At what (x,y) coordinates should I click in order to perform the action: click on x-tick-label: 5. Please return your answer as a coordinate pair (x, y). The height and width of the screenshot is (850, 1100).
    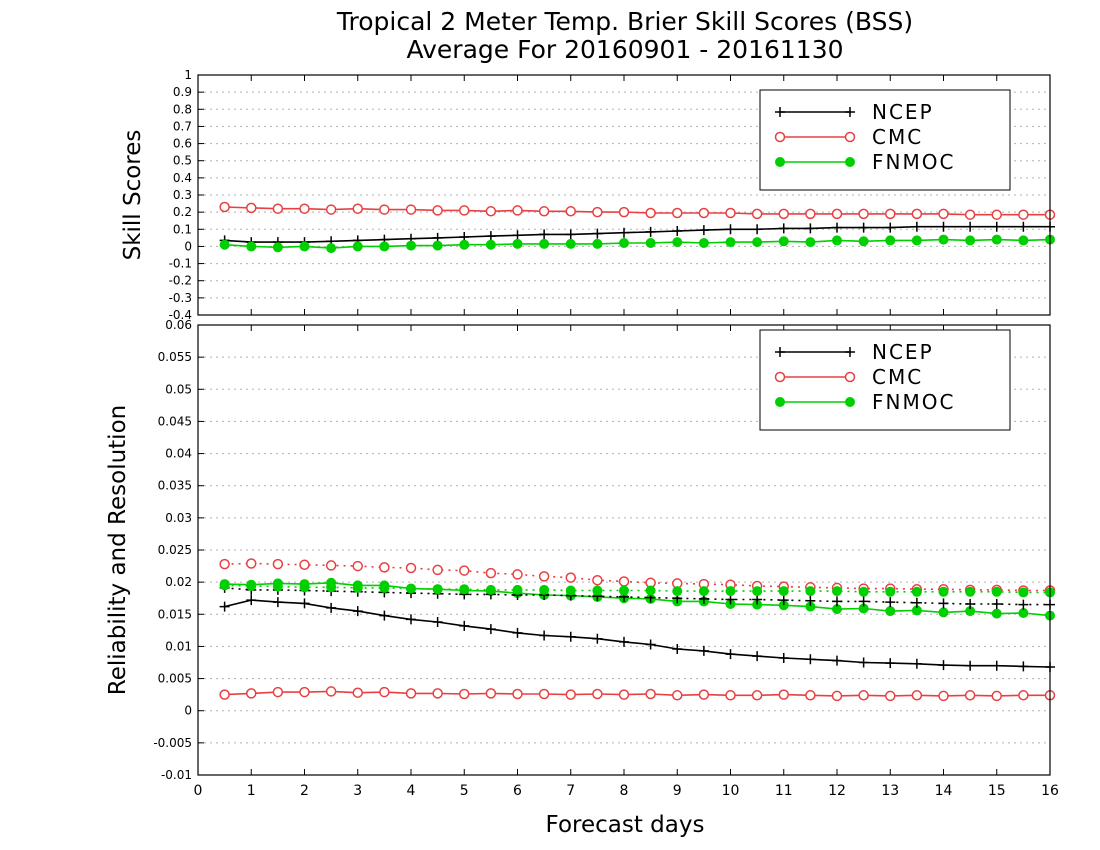
    Looking at the image, I should click on (464, 791).